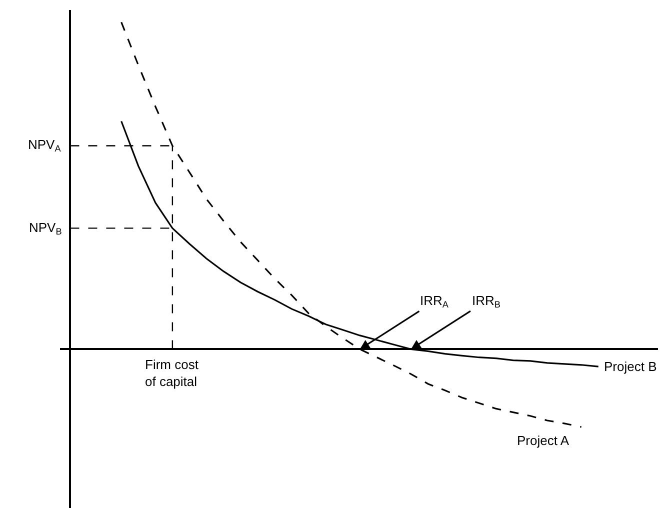  I want to click on series-label: Project B, so click(630, 366).